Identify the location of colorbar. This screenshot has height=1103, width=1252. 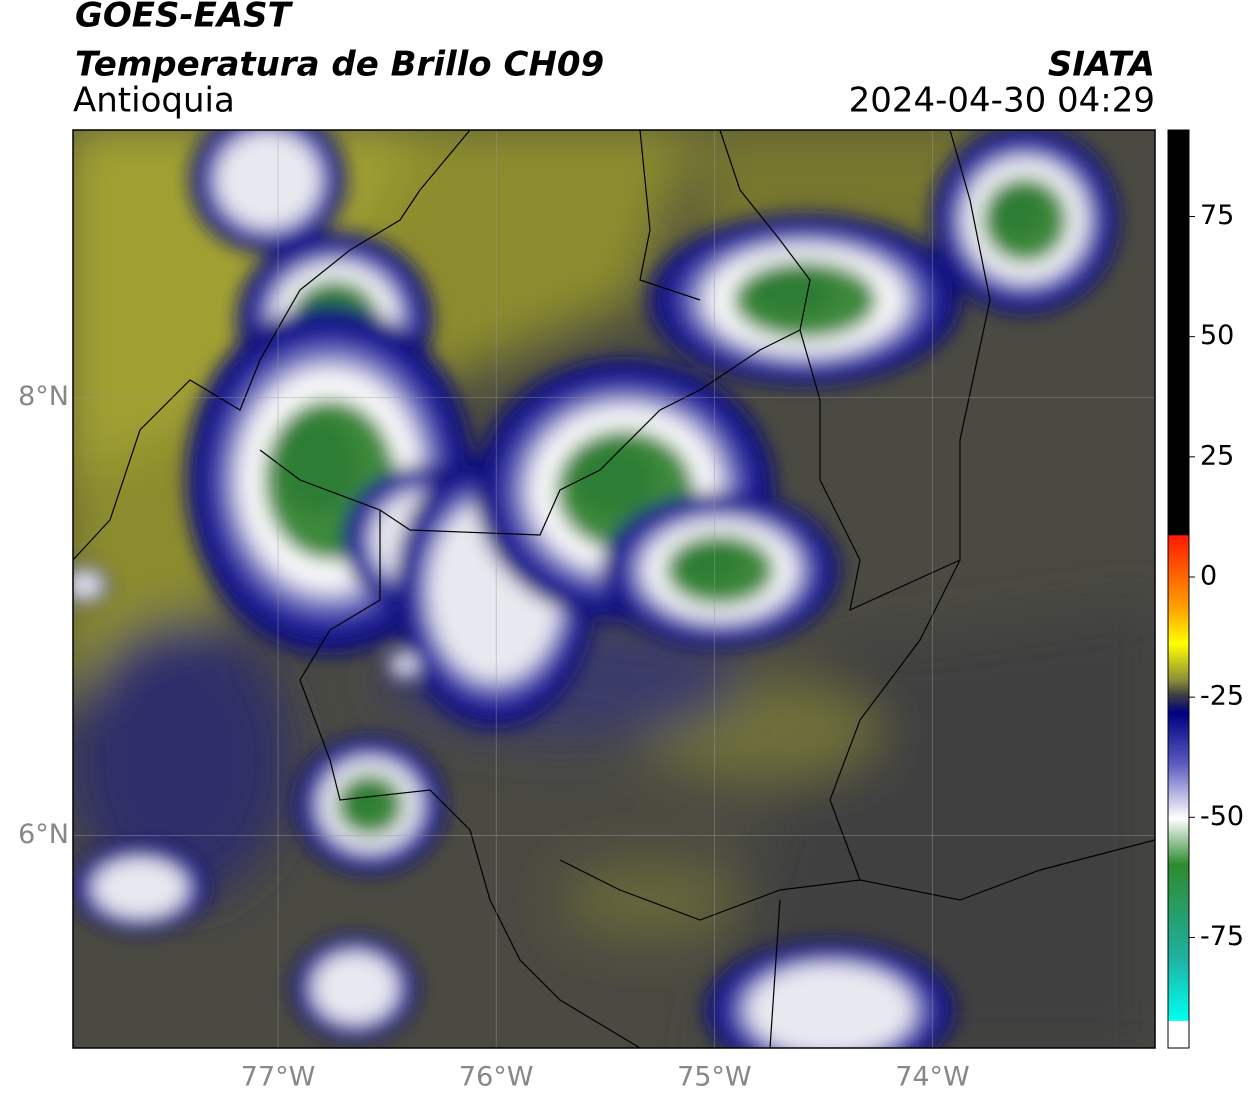
(1178, 589).